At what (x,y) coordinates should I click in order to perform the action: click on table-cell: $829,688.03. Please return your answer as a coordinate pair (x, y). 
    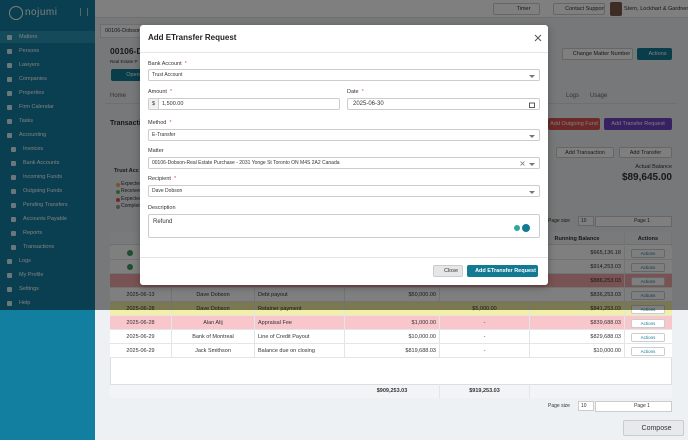
    Looking at the image, I should click on (577, 337).